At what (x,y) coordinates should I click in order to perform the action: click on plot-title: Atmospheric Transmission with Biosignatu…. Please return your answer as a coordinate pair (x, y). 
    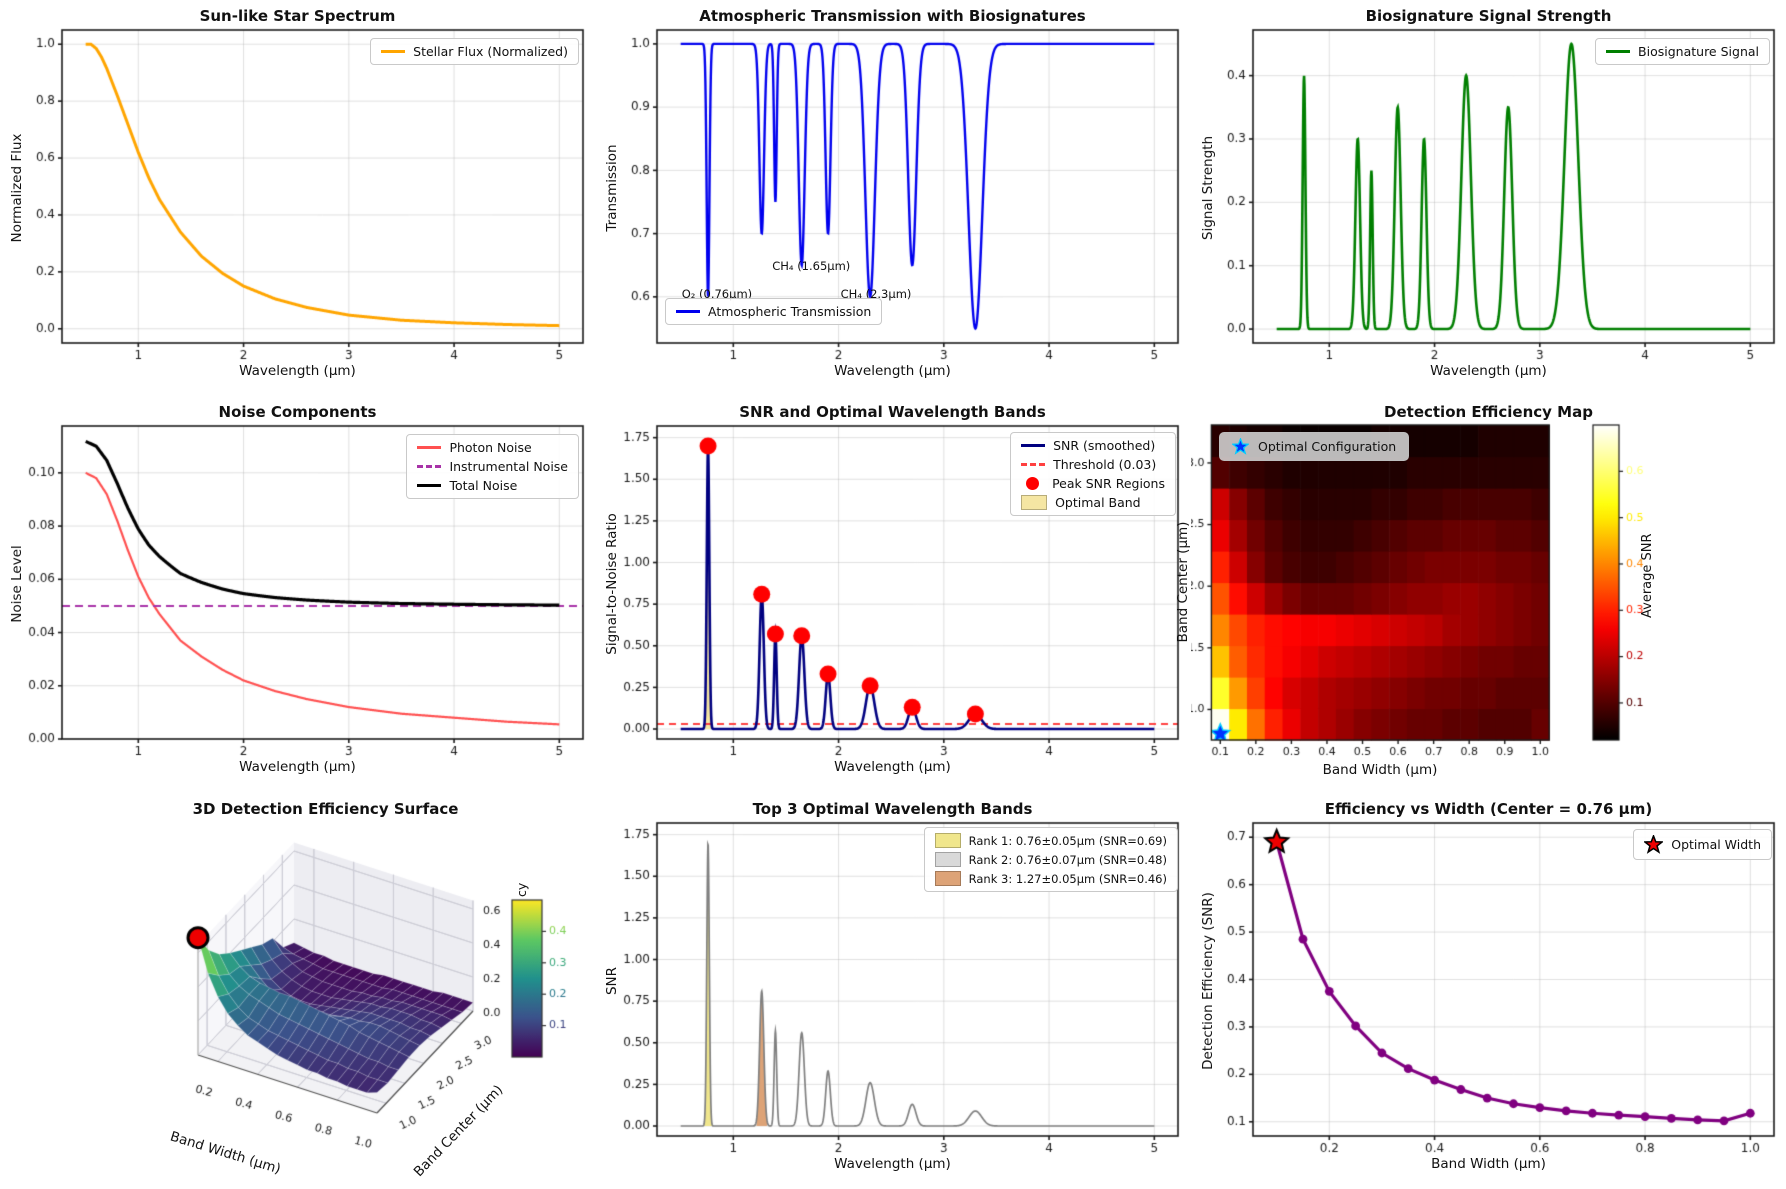
    Looking at the image, I should click on (892, 16).